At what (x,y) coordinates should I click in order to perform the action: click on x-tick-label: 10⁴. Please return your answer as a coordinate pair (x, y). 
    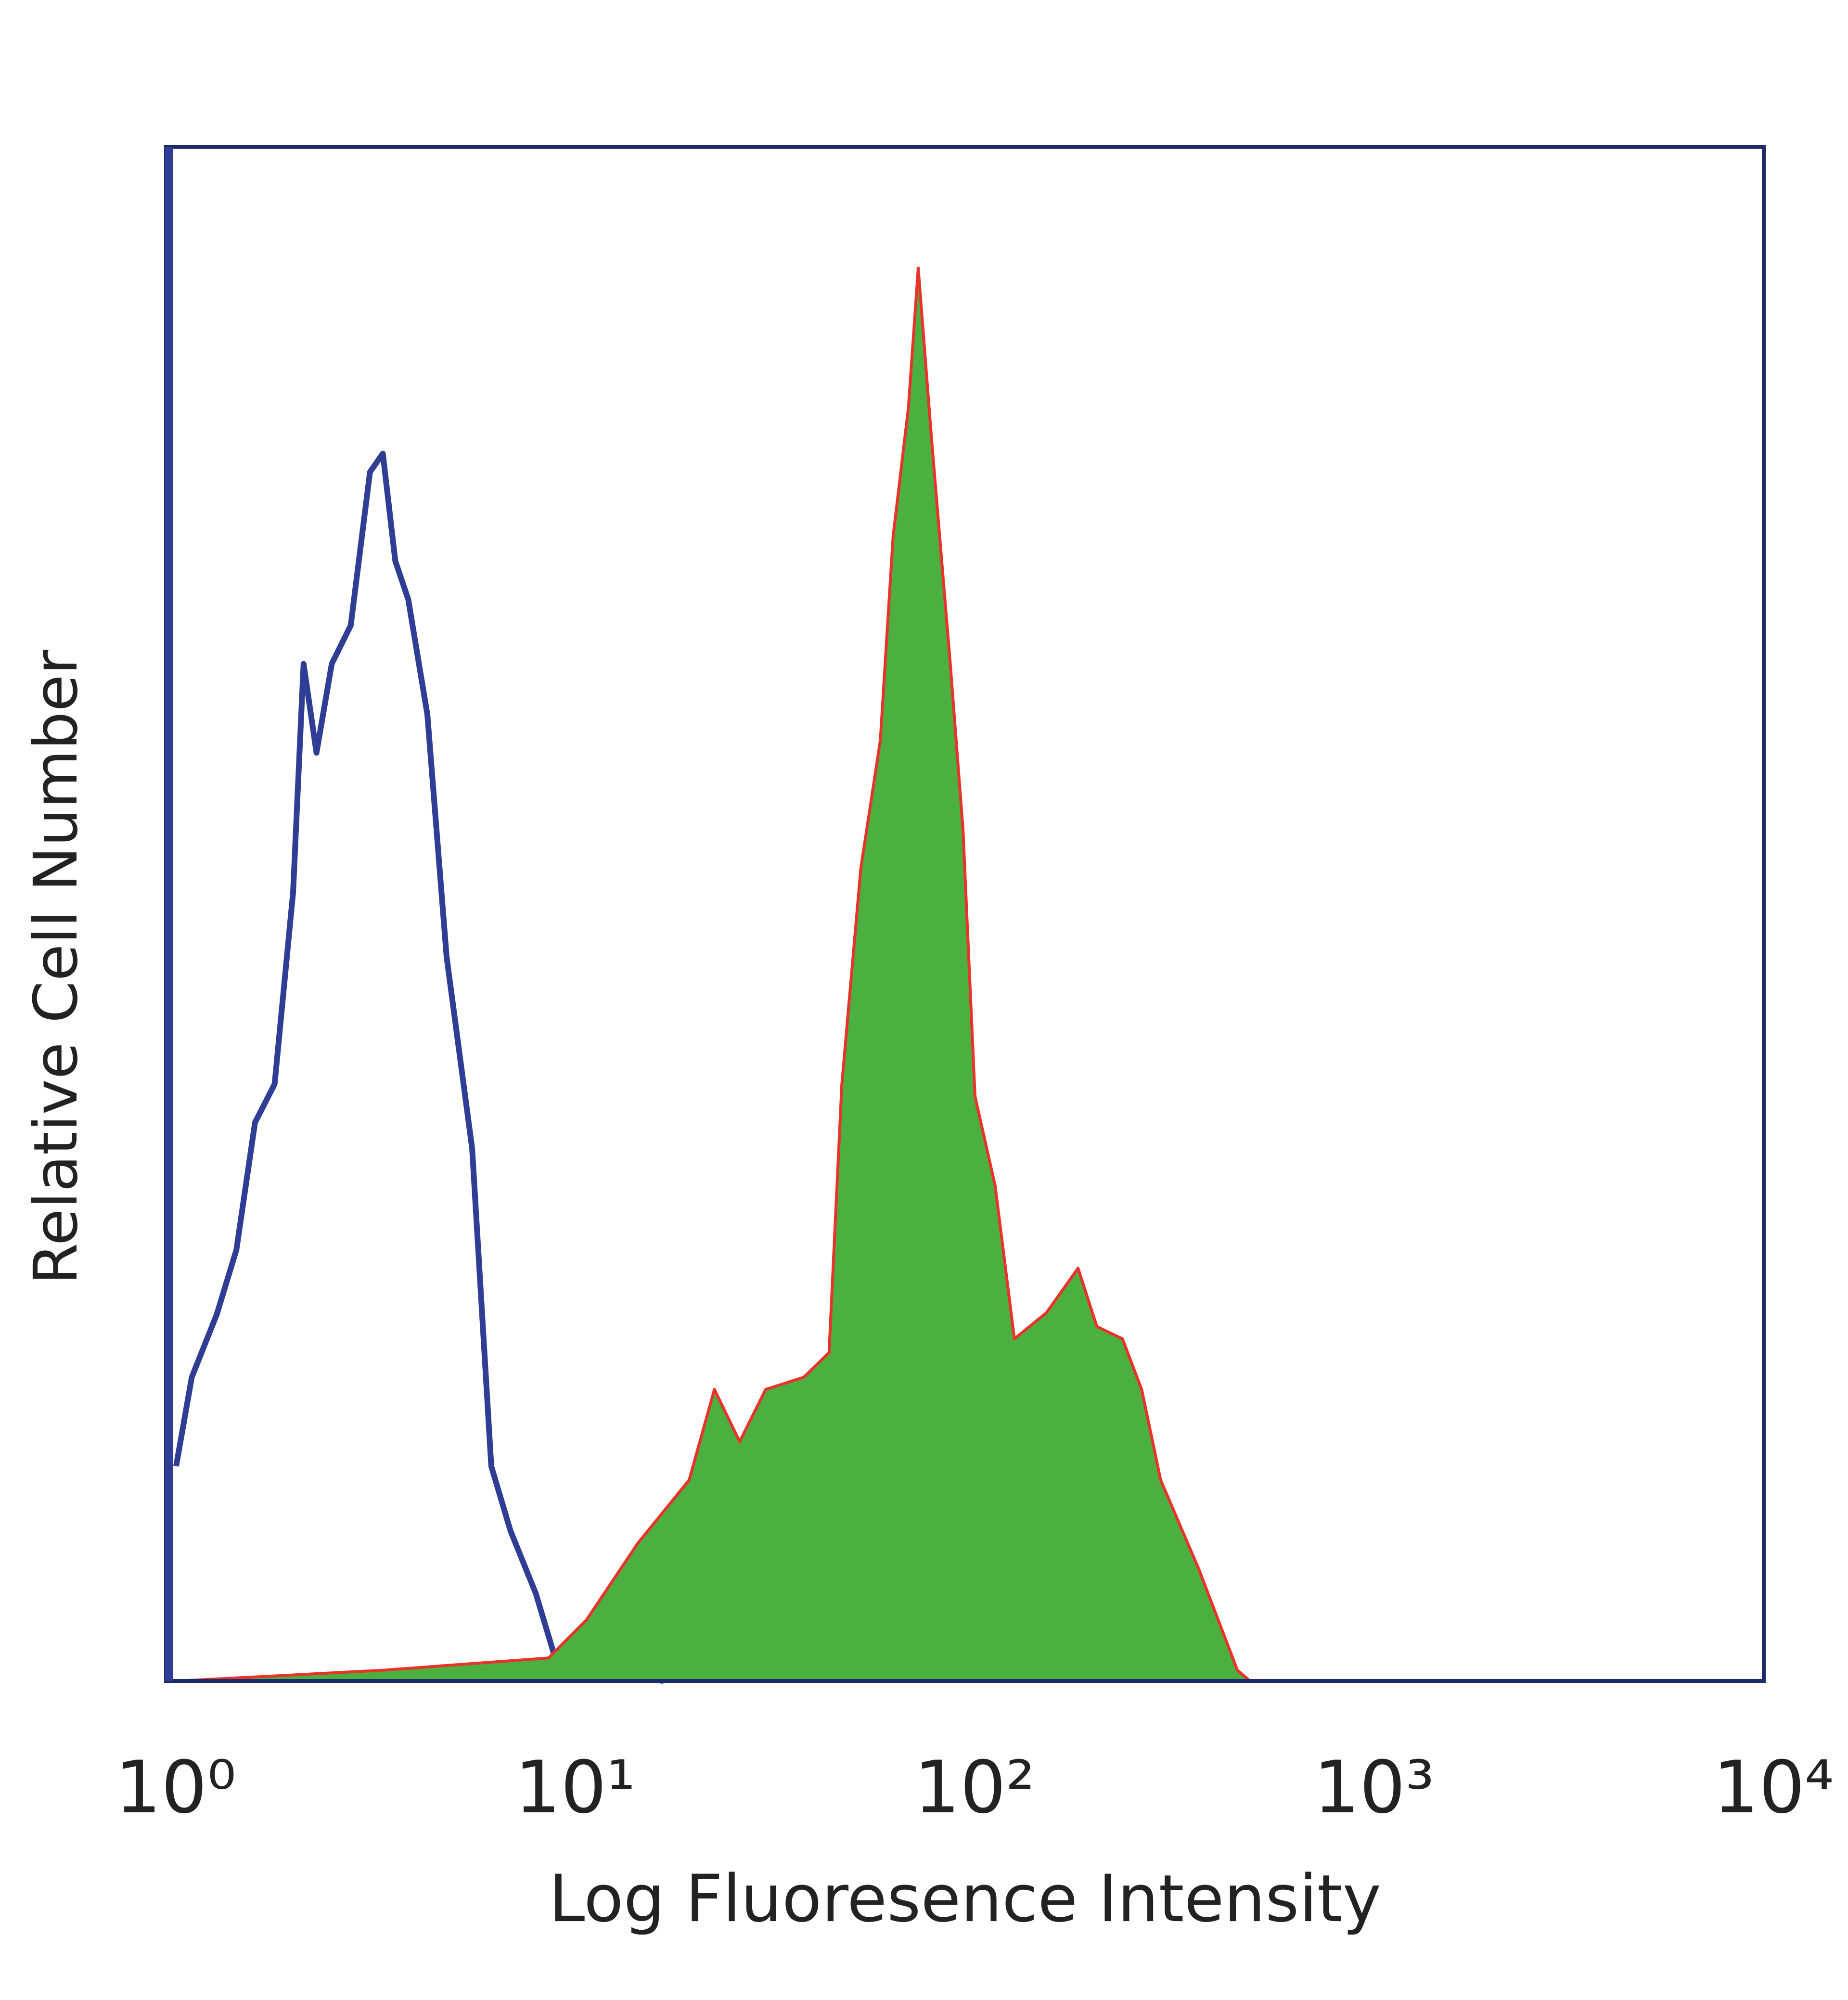
    Looking at the image, I should click on (1773, 1788).